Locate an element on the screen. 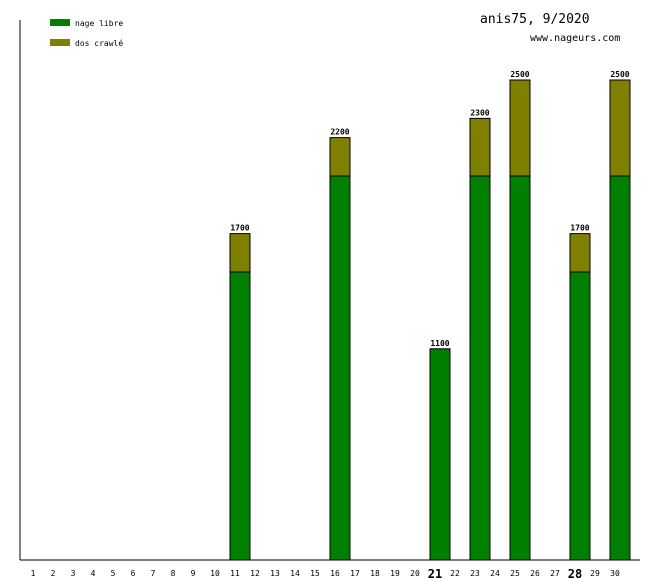 The width and height of the screenshot is (660, 580). x-tick-label-19: 19 is located at coordinates (395, 573).